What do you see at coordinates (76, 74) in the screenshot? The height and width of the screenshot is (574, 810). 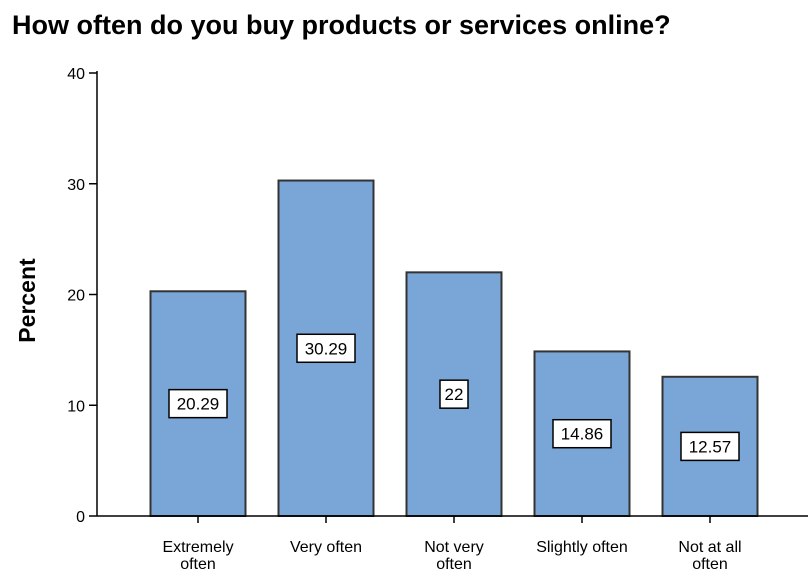 I see `y-tick-label: 40` at bounding box center [76, 74].